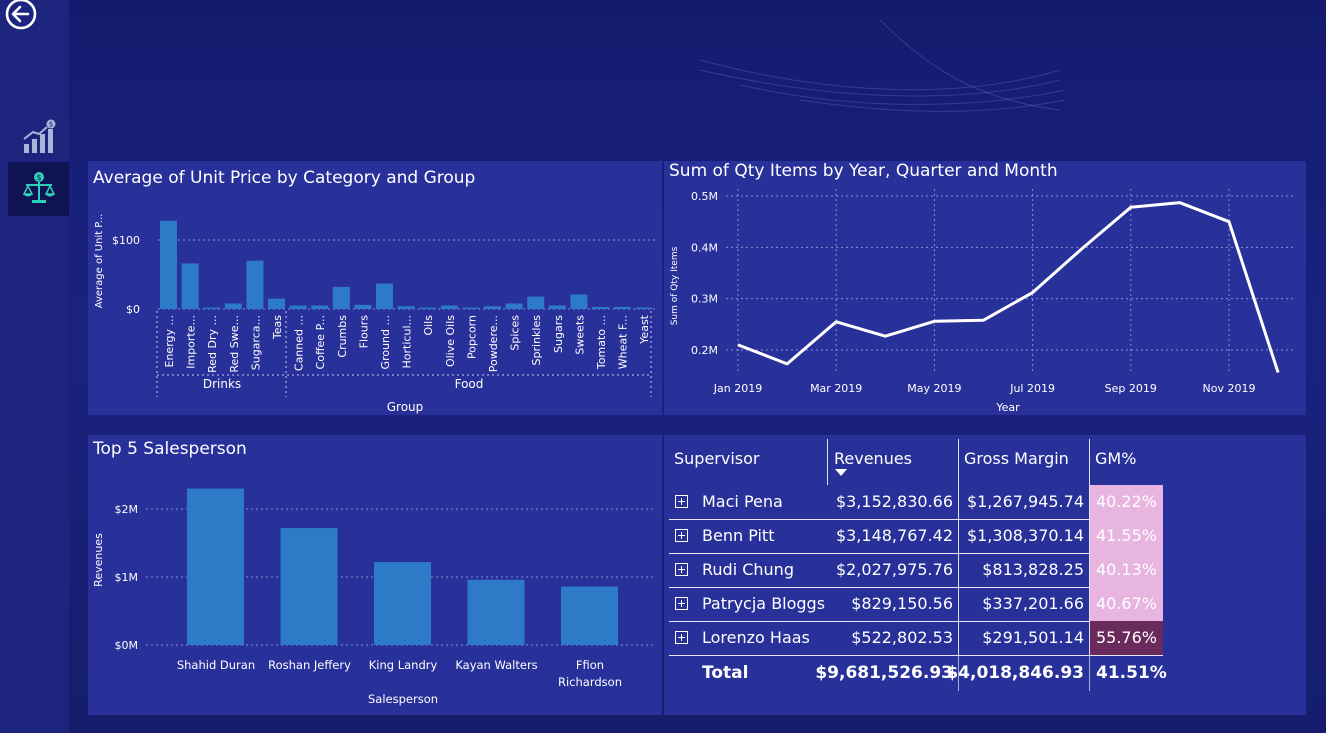 The width and height of the screenshot is (1326, 733). I want to click on header-gross-margin: Gross Margin, so click(1016, 458).